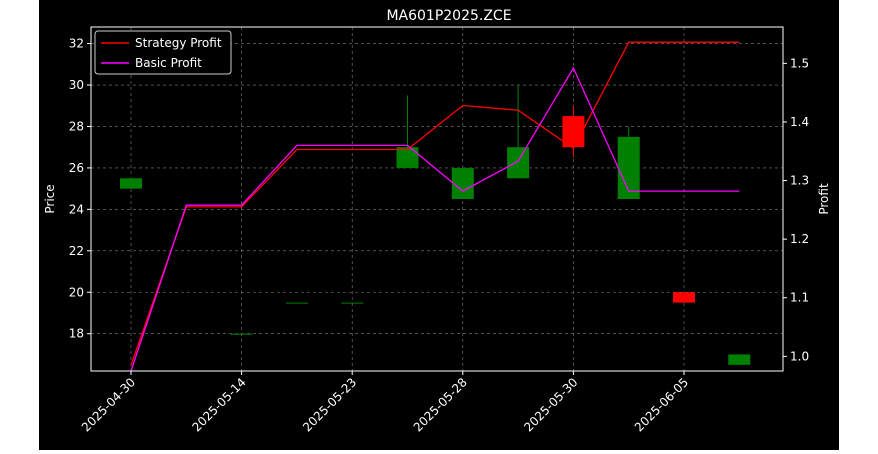 This screenshot has height=454, width=878. What do you see at coordinates (163, 52) in the screenshot?
I see `legend: Strategy Profit Basic Profit` at bounding box center [163, 52].